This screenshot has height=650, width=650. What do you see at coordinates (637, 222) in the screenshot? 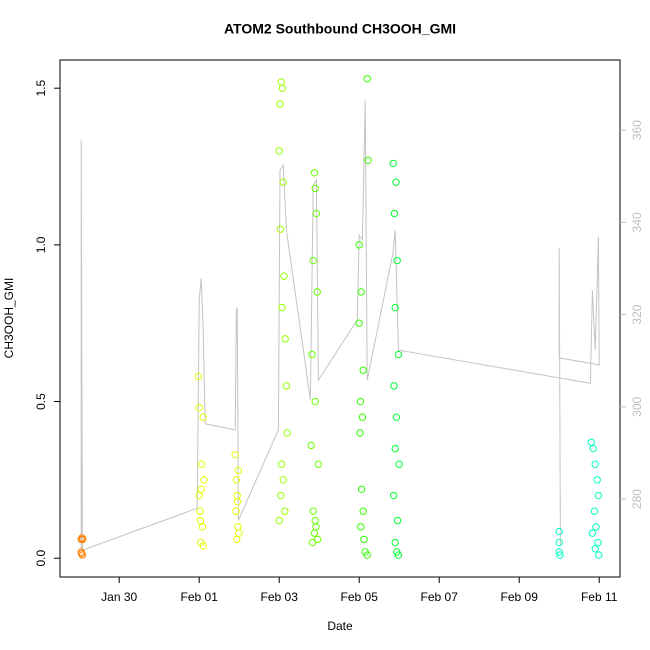
I see `y2-tick-label: 340` at bounding box center [637, 222].